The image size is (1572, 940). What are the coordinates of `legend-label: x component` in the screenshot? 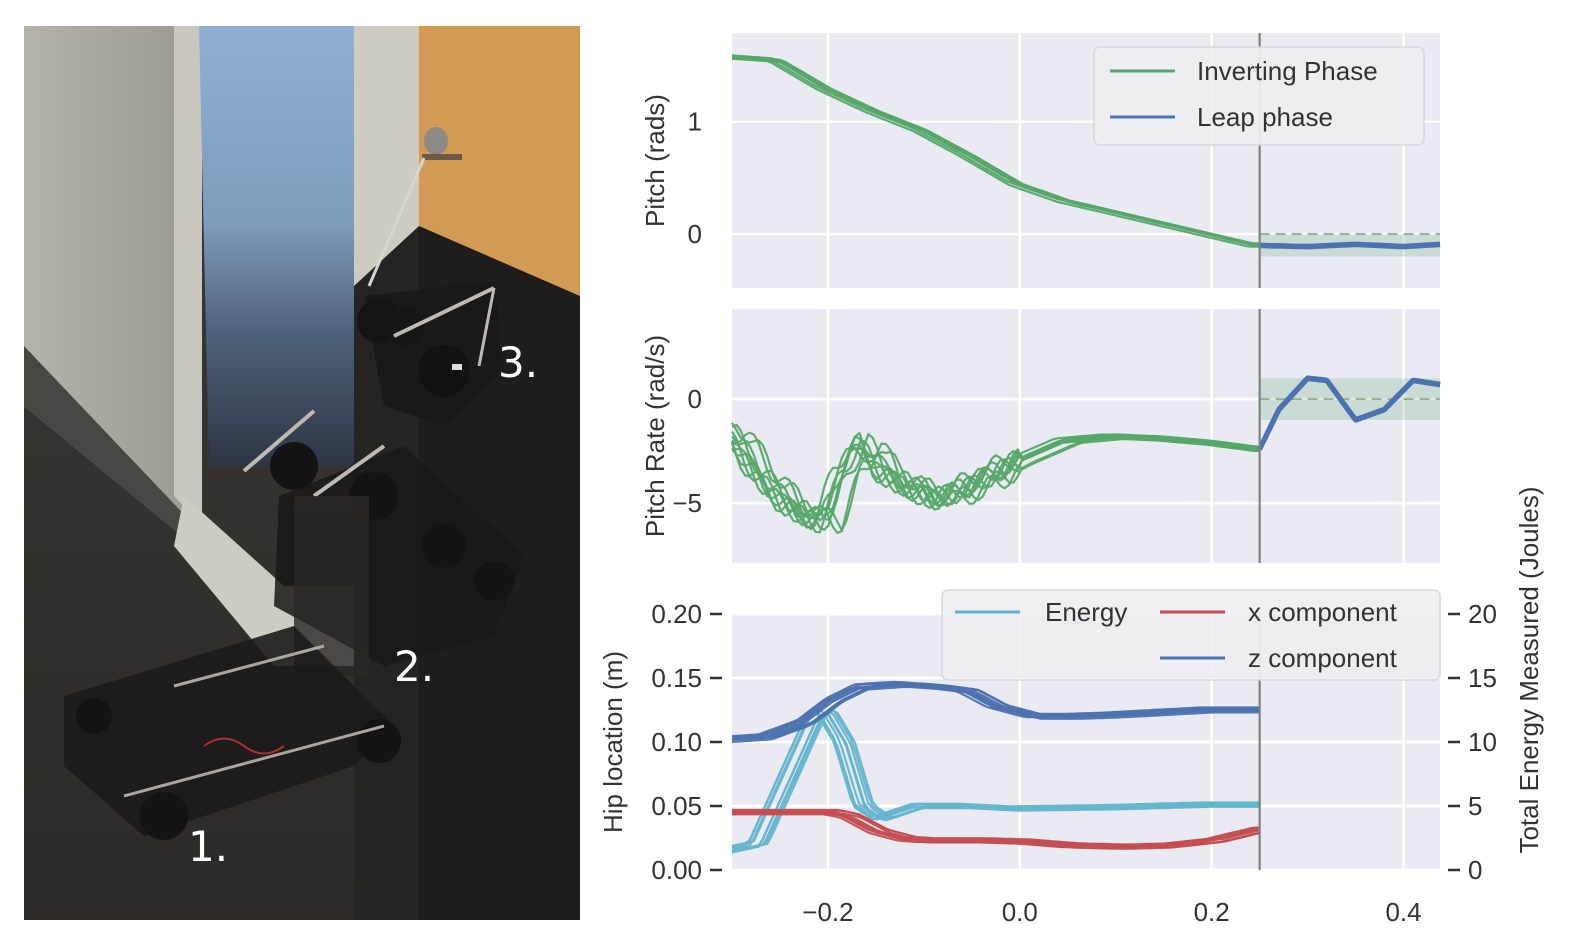 It's located at (1323, 612).